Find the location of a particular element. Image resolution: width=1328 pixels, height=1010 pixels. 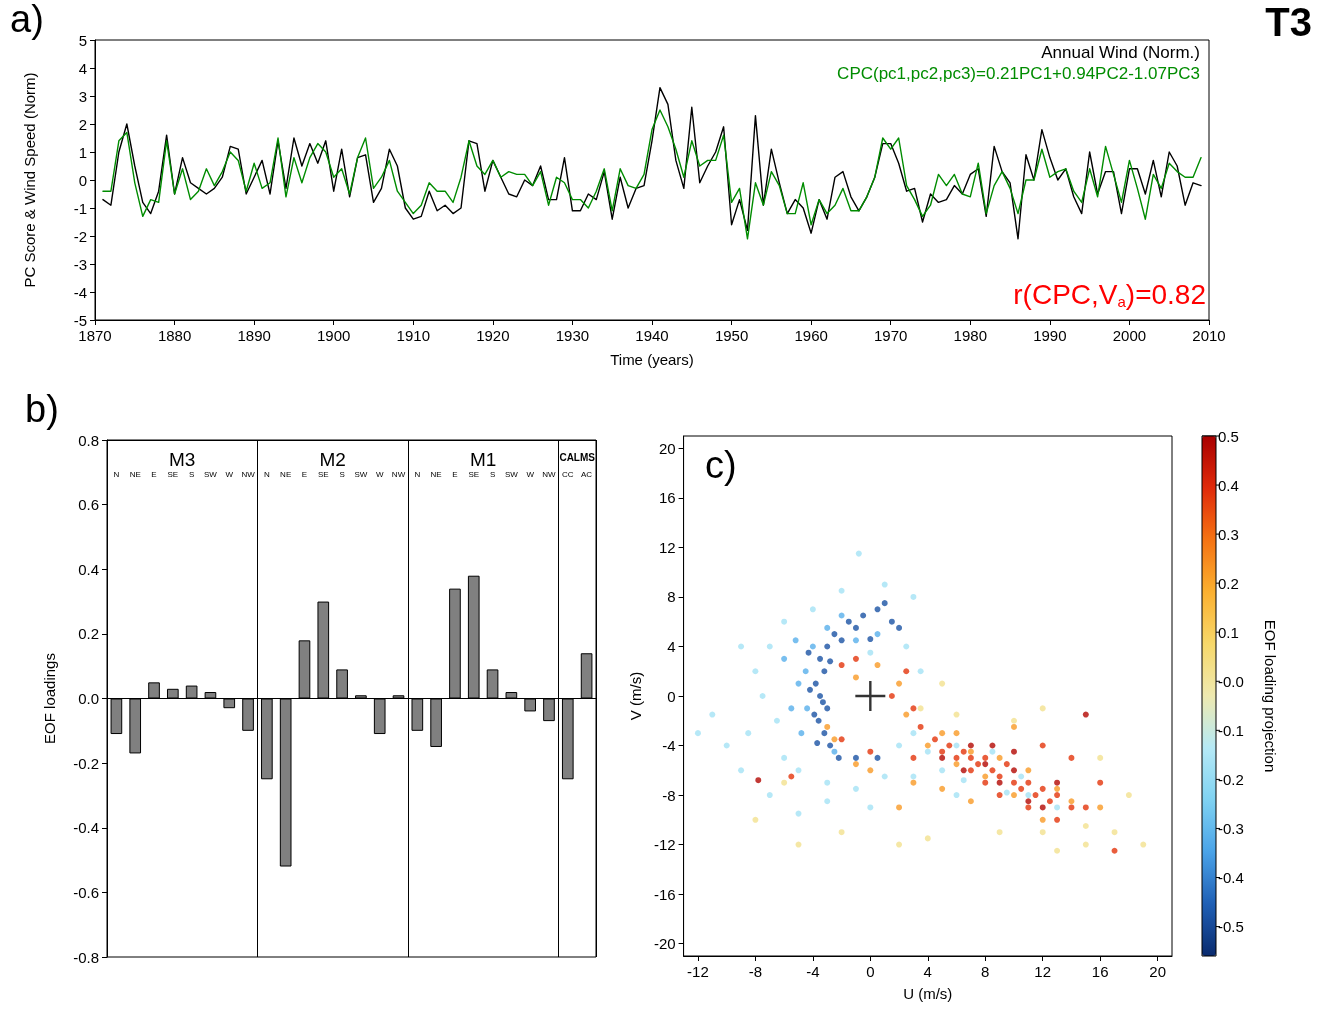

y-tick-label: -2 is located at coordinates (80, 236).